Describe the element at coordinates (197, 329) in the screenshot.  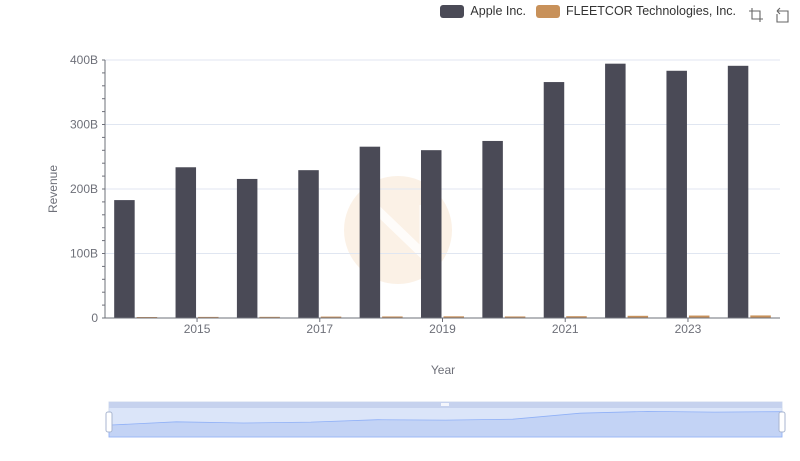
I see `x-tick-label: 2015` at that location.